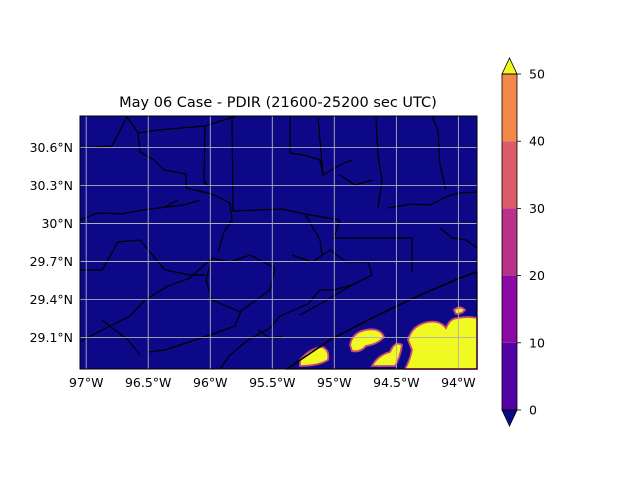  Describe the element at coordinates (57, 223) in the screenshot. I see `lat-tick-label: 30°N` at that location.